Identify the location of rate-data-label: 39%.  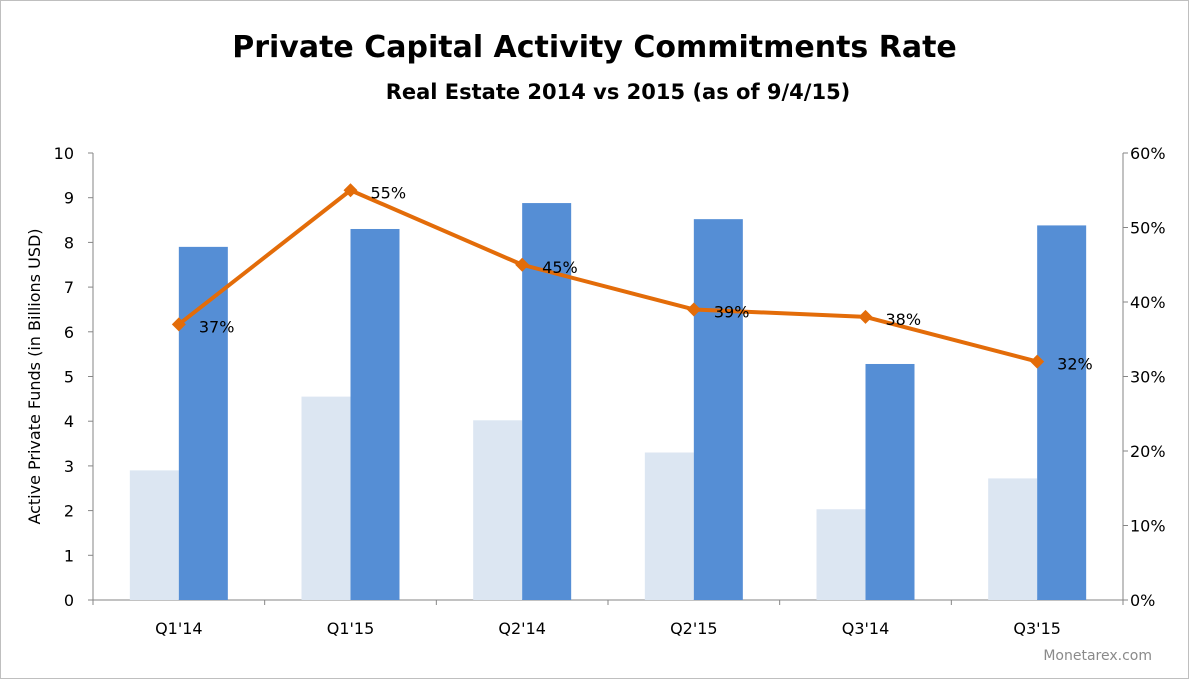
(732, 311).